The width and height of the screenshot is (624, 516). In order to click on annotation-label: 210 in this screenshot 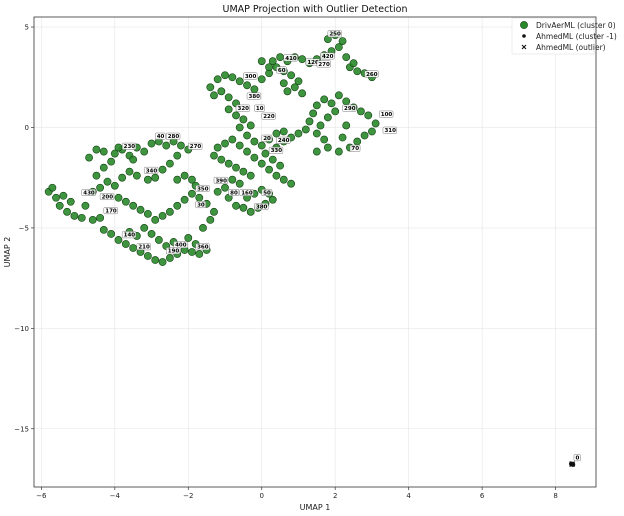, I will do `click(143, 247)`.